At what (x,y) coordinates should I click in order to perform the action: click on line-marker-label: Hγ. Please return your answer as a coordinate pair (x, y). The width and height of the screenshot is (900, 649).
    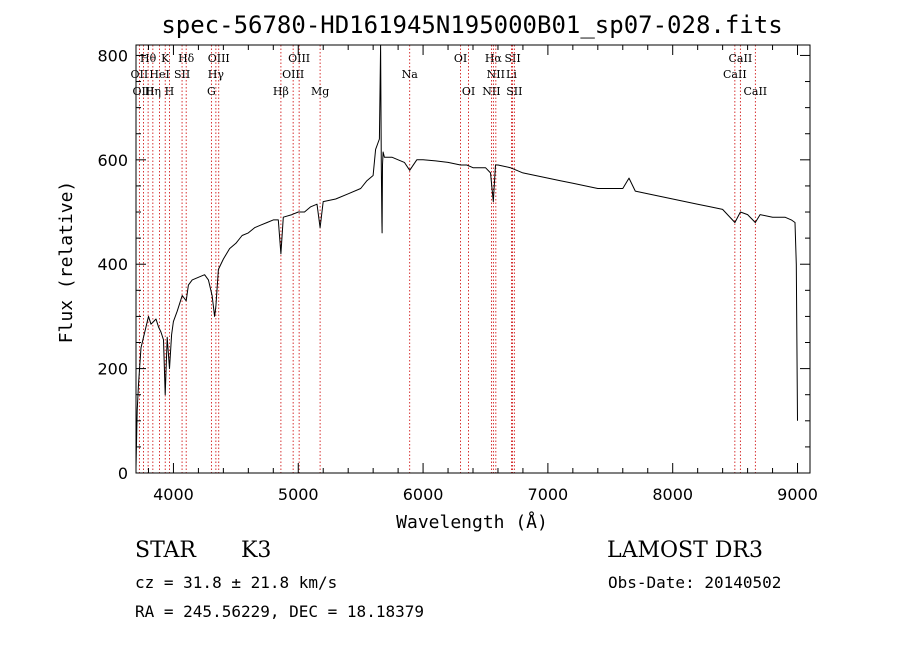
    Looking at the image, I should click on (216, 74).